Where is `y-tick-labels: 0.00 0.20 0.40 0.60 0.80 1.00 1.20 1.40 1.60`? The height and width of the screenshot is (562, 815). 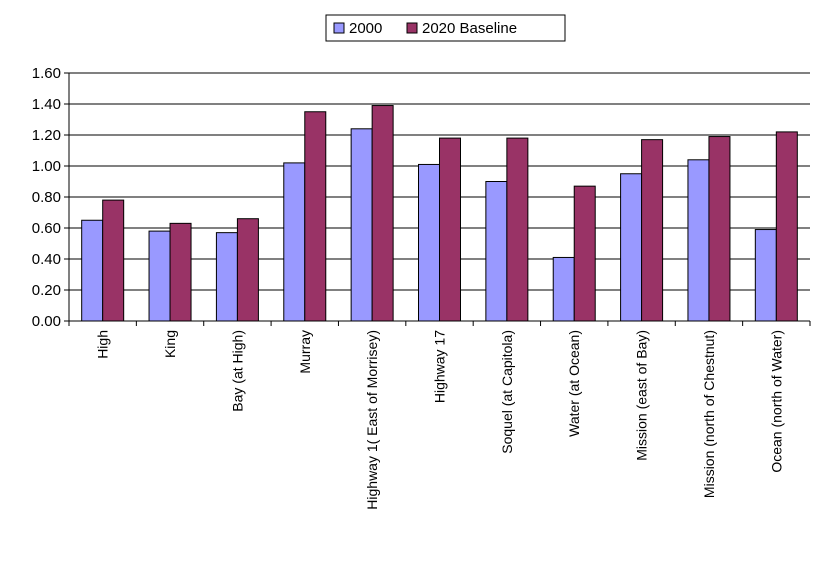 y-tick-labels: 0.00 0.20 0.40 0.60 0.80 1.00 1.20 1.40 1.60 is located at coordinates (46, 197).